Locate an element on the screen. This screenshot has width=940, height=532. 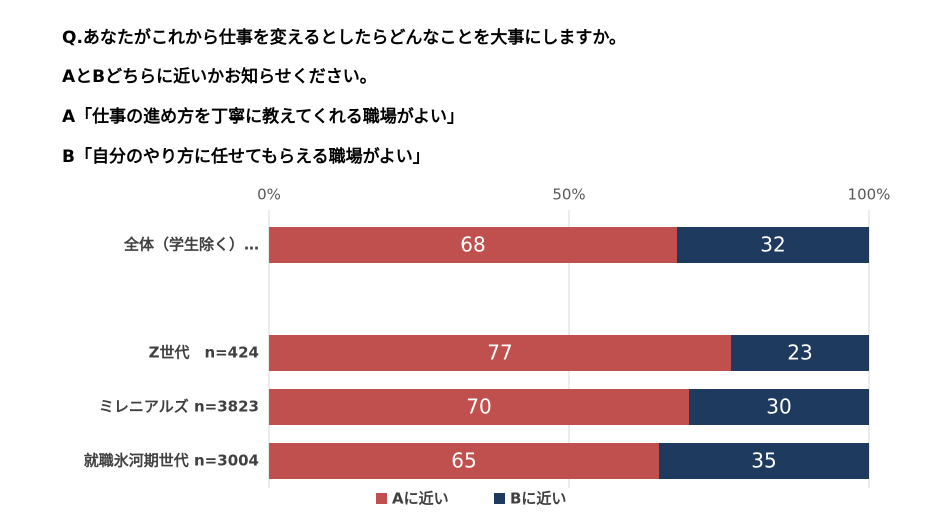
value-label: 32 is located at coordinates (772, 245).